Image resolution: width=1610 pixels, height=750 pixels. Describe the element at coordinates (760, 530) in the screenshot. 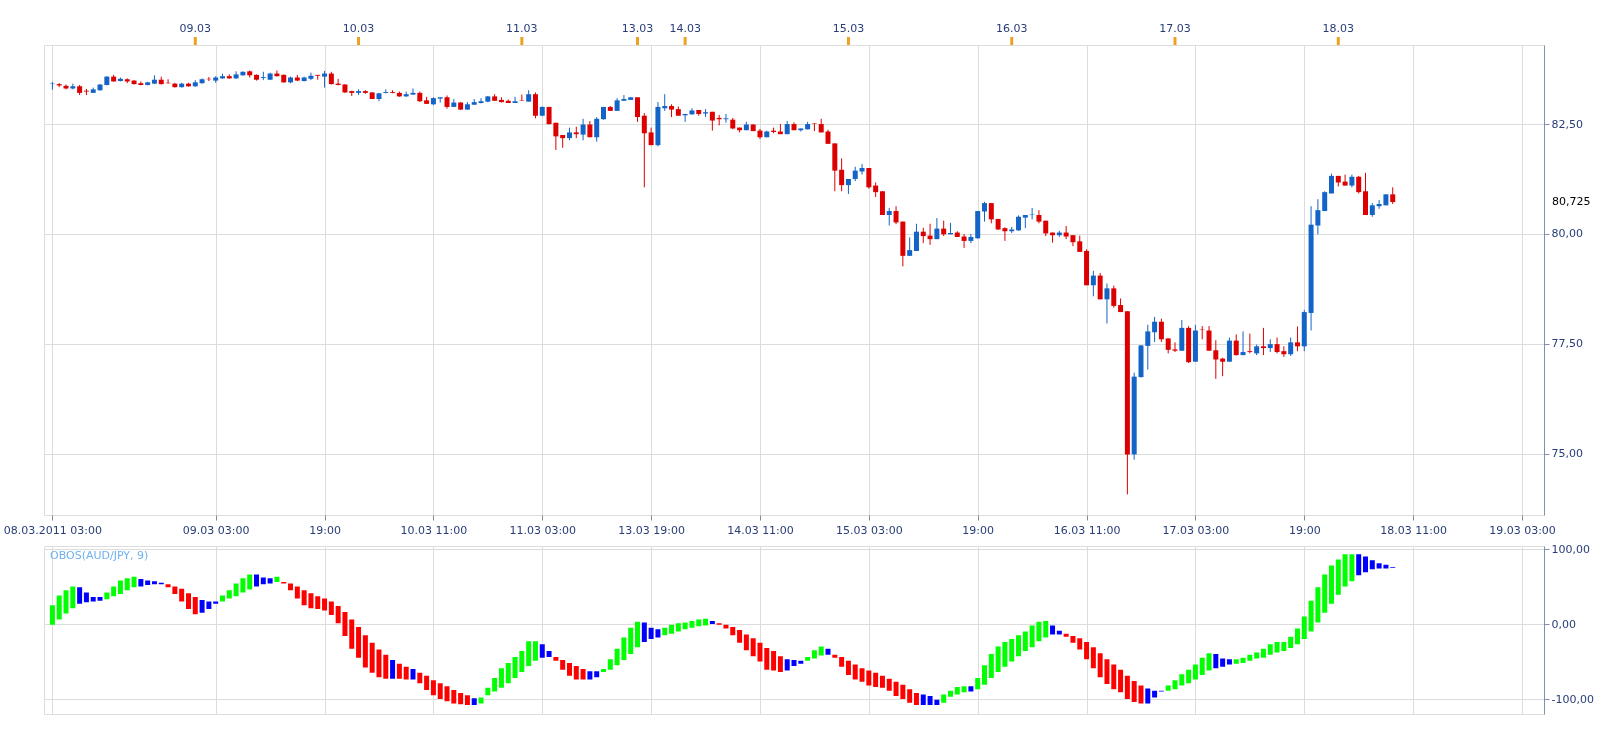

I see `x-tick-label: 14.03 11:00` at that location.